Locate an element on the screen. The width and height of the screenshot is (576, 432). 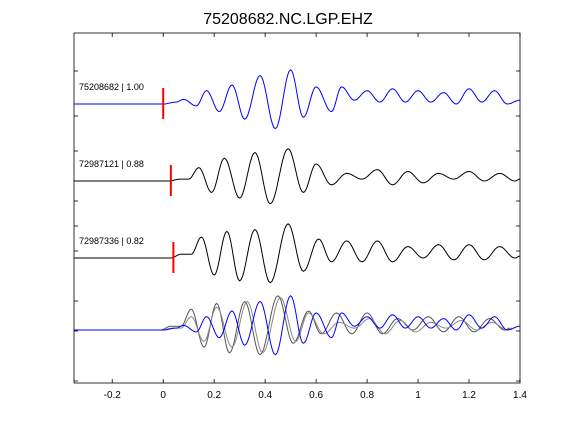
trace-label-2: 72987121 | 0.88 is located at coordinates (111, 164).